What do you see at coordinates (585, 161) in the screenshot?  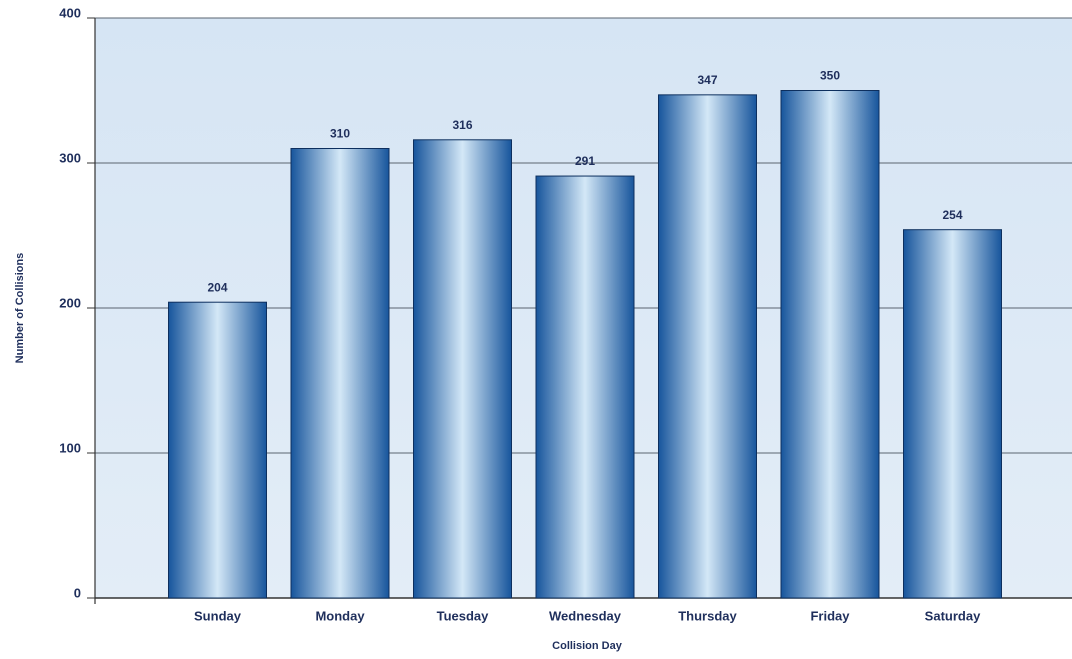 I see `data-label: 291` at bounding box center [585, 161].